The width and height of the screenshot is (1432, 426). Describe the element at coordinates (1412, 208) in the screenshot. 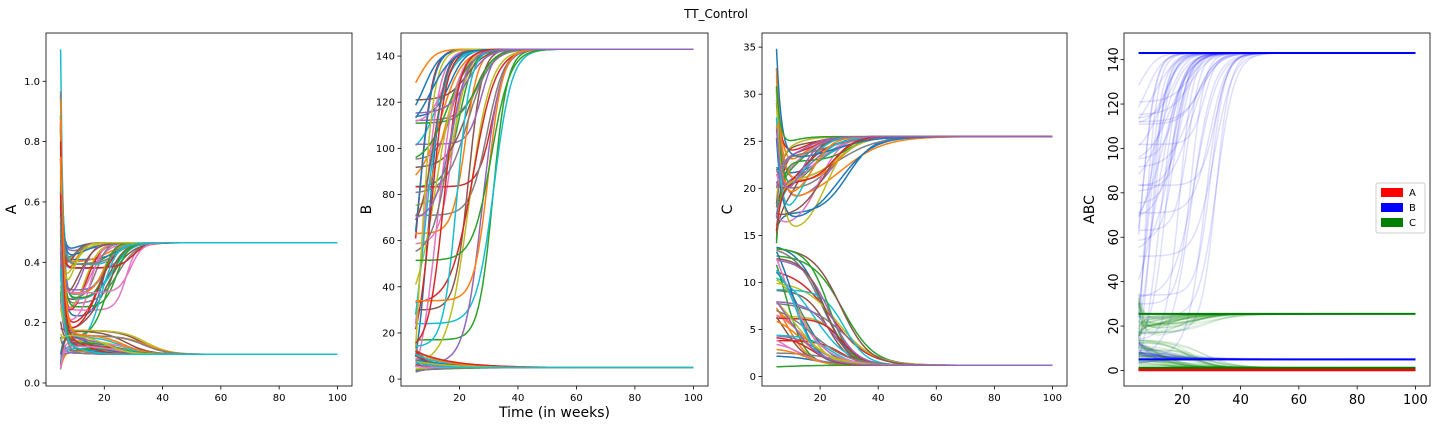

I see `legend-label: B` at that location.